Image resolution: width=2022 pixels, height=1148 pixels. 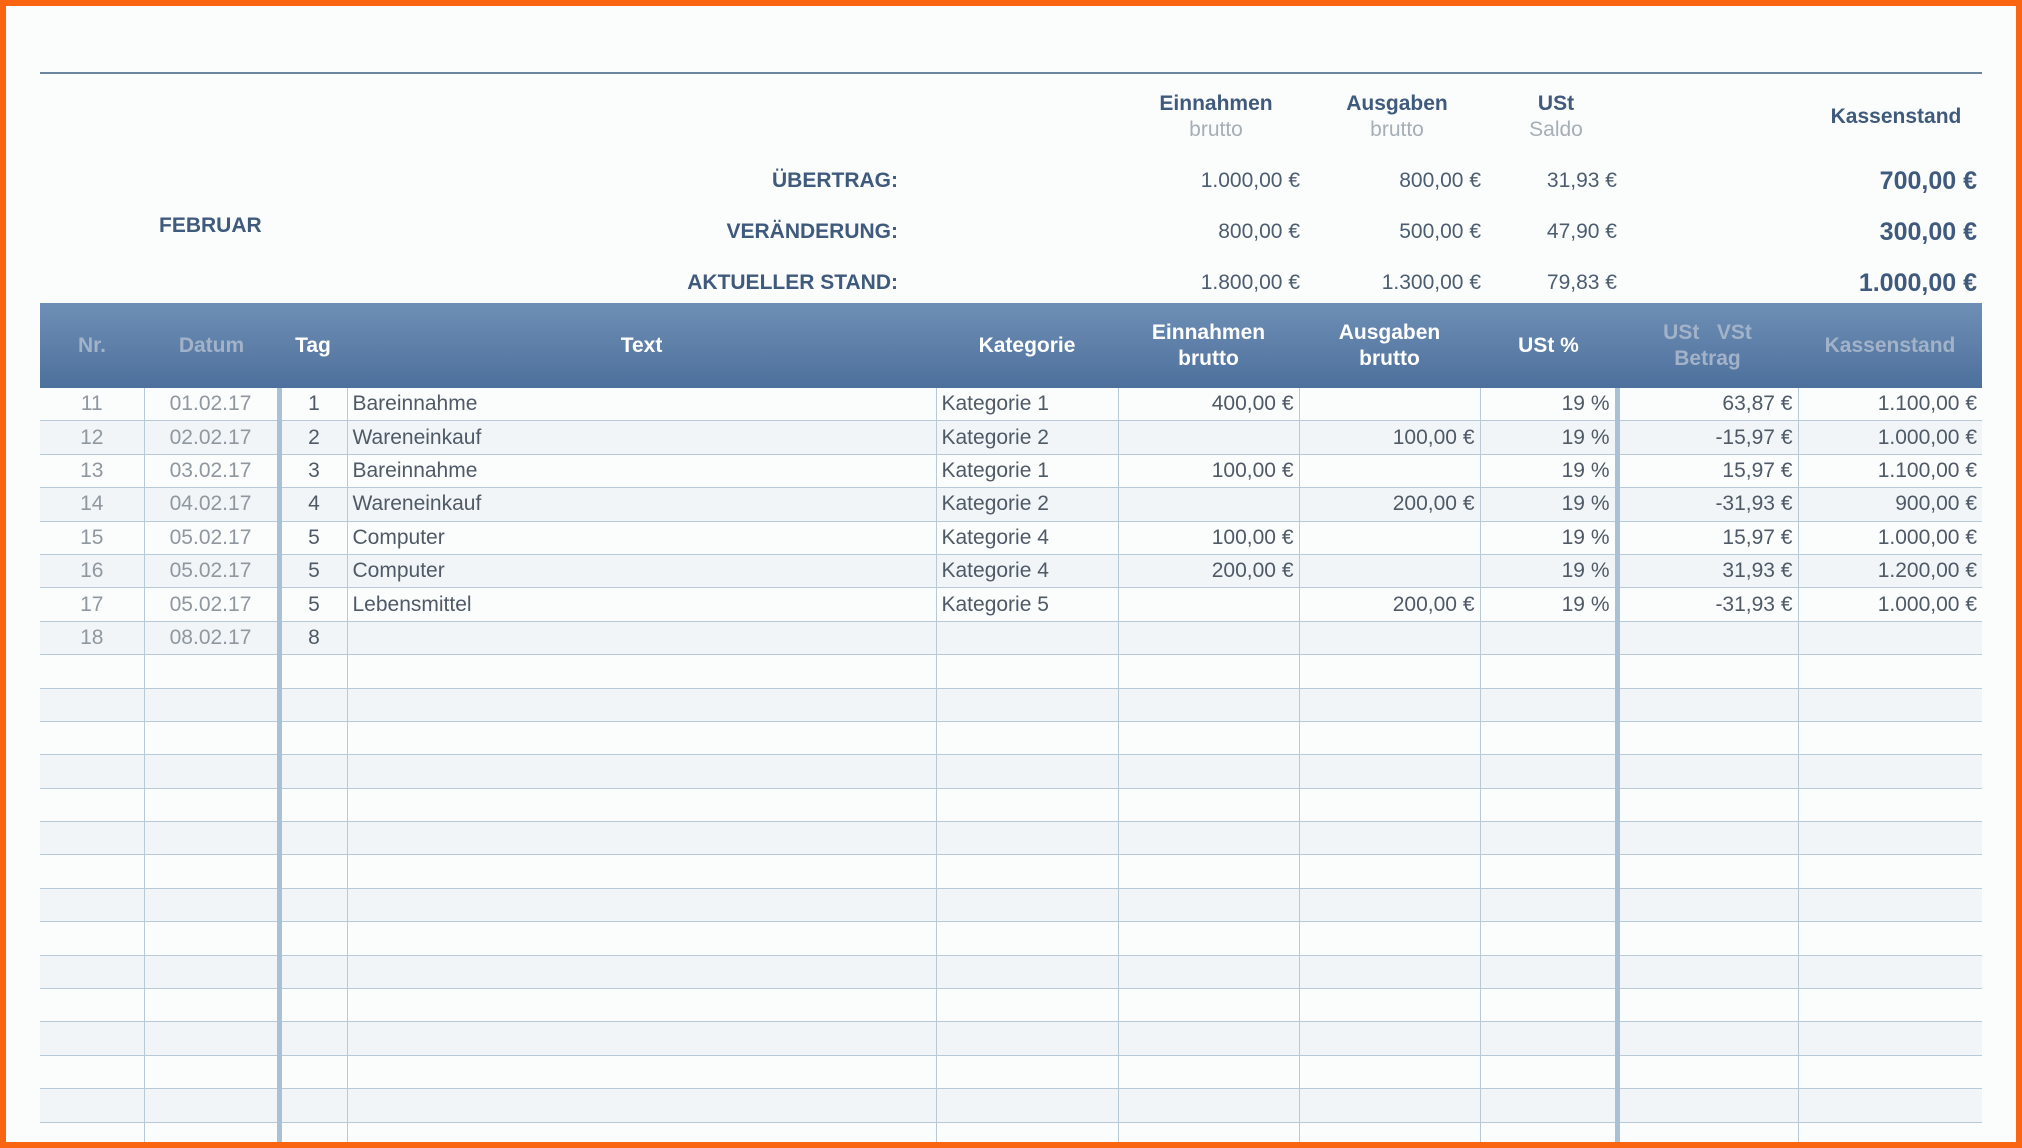 What do you see at coordinates (92, 471) in the screenshot?
I see `cell-nr: 13` at bounding box center [92, 471].